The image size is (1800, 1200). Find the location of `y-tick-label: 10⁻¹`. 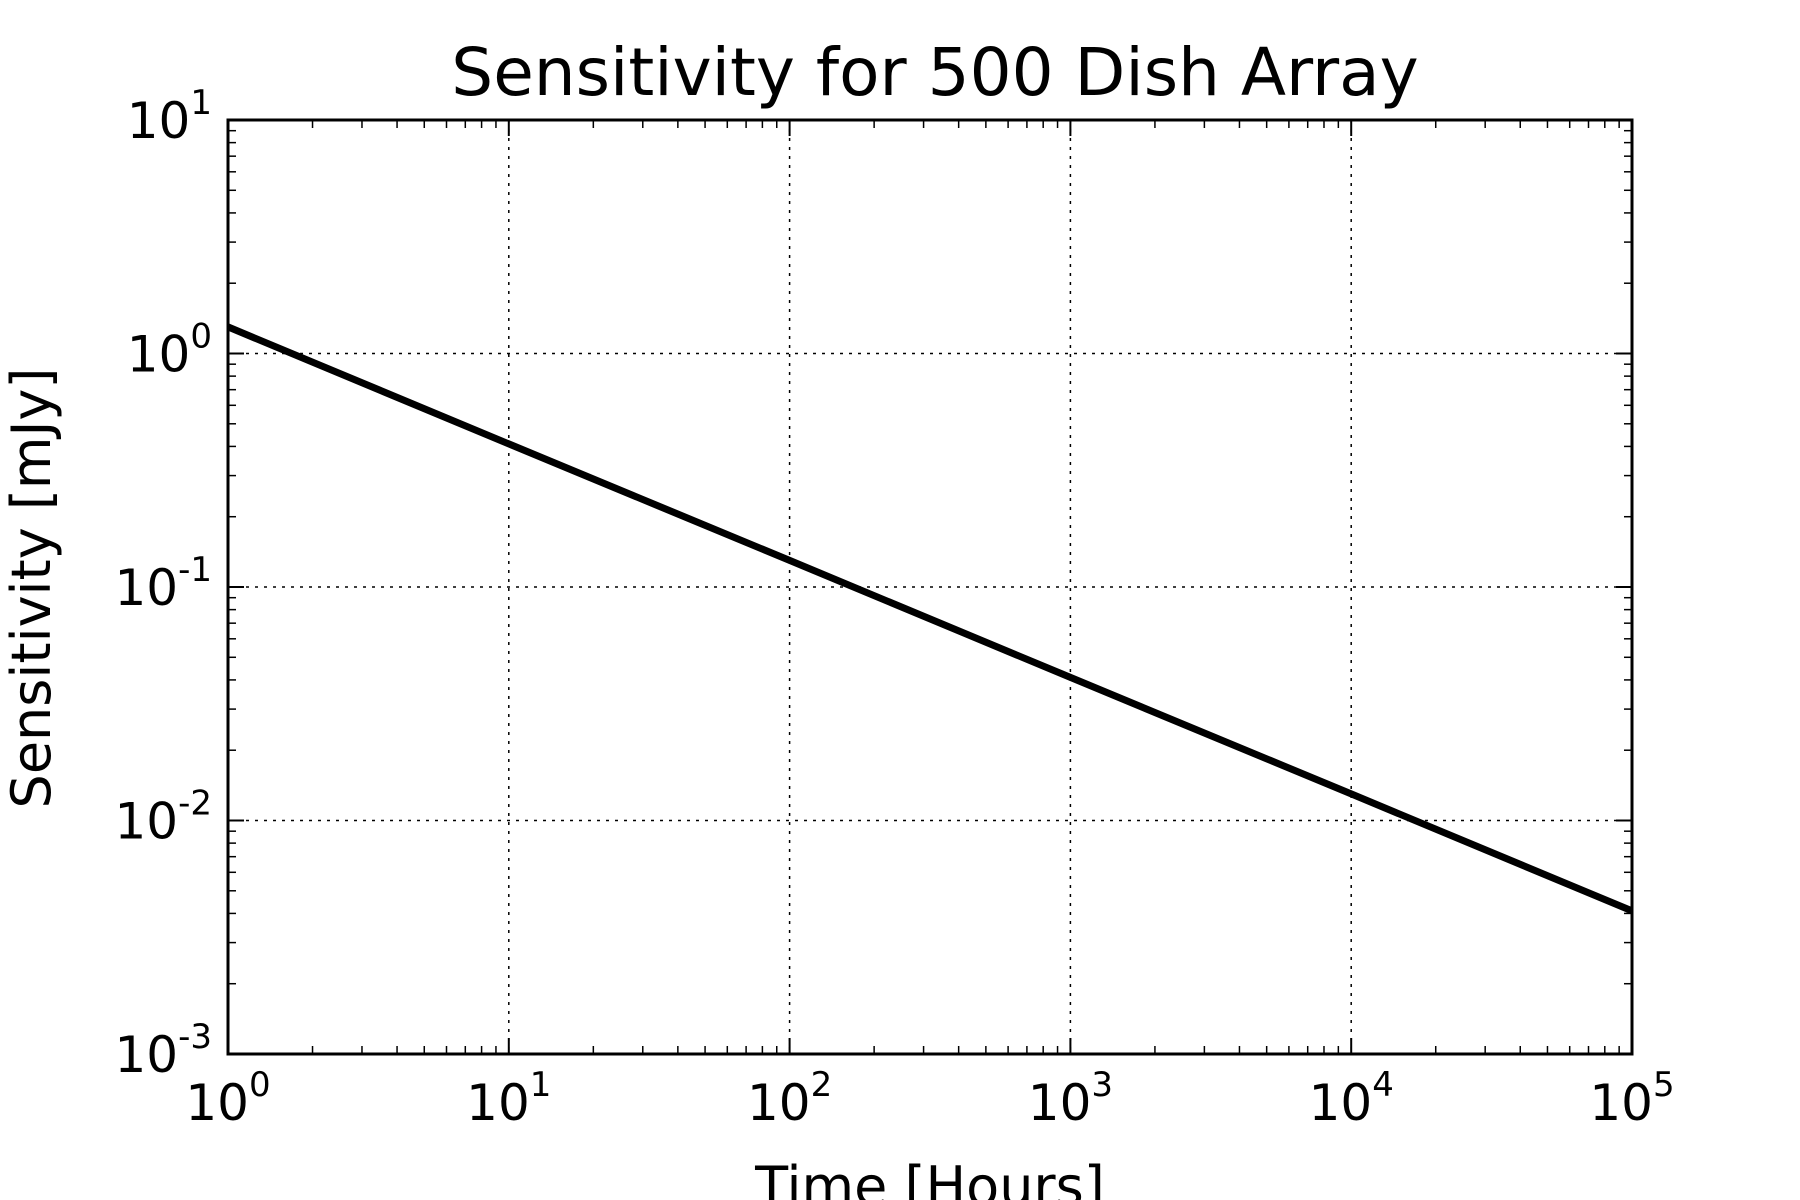

y-tick-label: 10⁻¹ is located at coordinates (163, 583).